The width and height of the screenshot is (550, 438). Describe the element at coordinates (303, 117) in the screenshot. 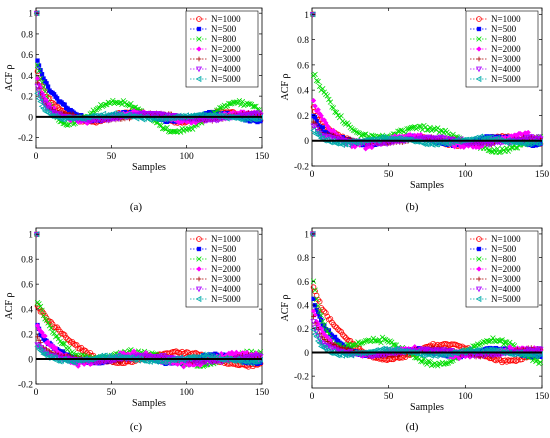

I see `y-tick-label: 0.2` at that location.